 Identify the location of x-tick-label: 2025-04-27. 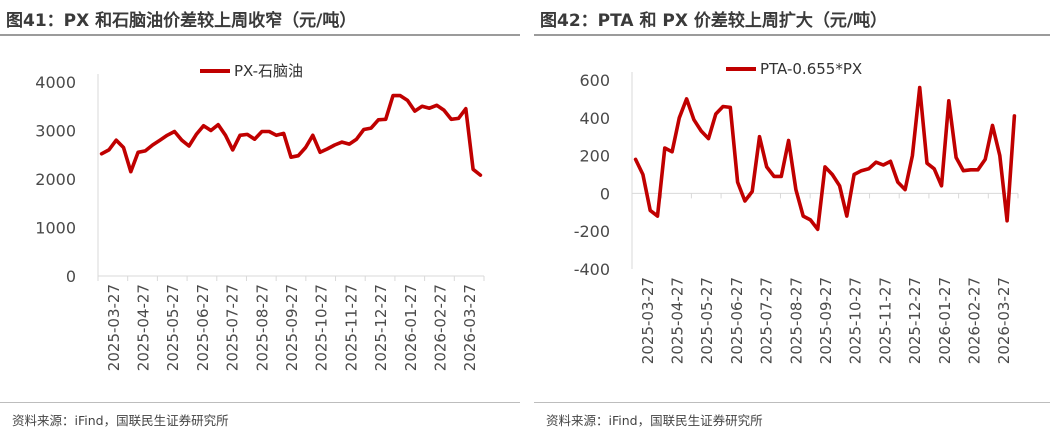
(678, 320).